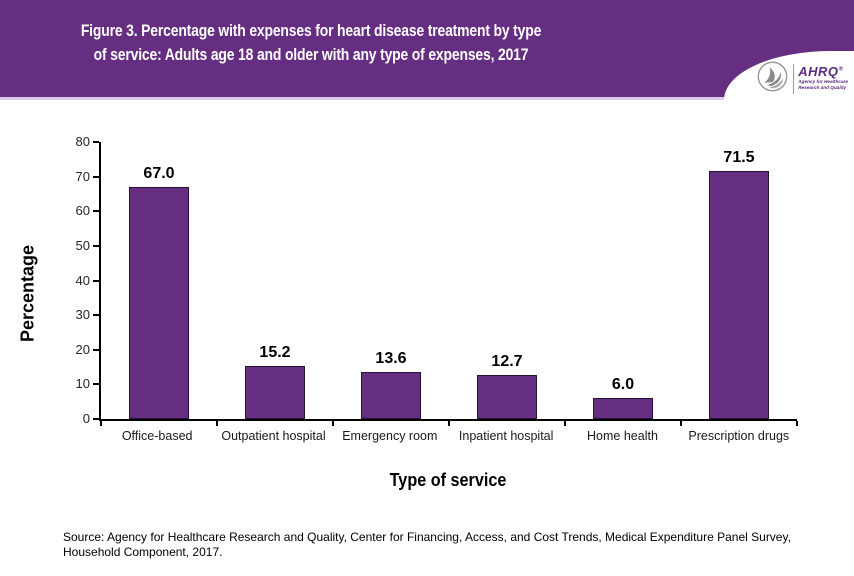 This screenshot has width=854, height=576. What do you see at coordinates (391, 358) in the screenshot?
I see `bar-value-label: 13.6` at bounding box center [391, 358].